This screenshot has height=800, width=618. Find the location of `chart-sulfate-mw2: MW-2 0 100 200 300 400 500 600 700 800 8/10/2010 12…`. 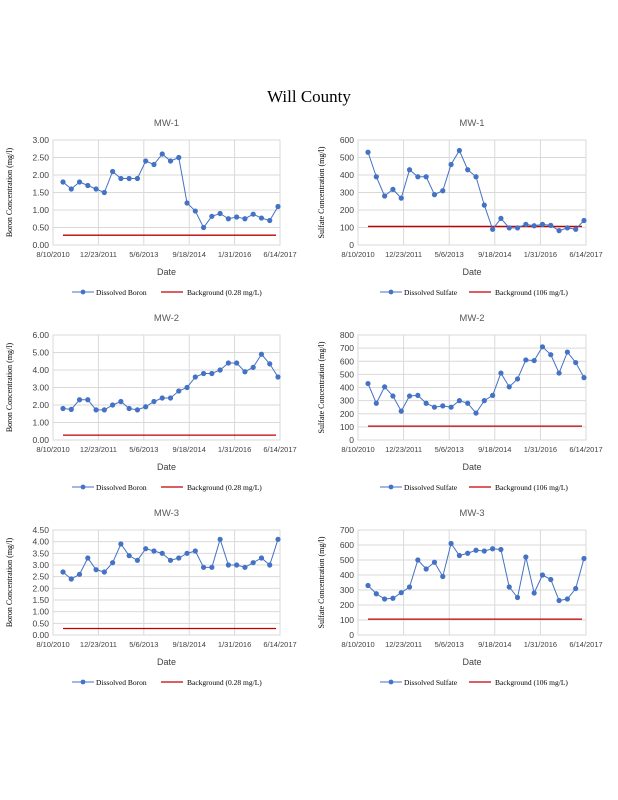

chart-sulfate-mw2: MW-2 0 100 200 300 400 500 600 700 800 8/10/2010 12… is located at coordinates (460, 402).